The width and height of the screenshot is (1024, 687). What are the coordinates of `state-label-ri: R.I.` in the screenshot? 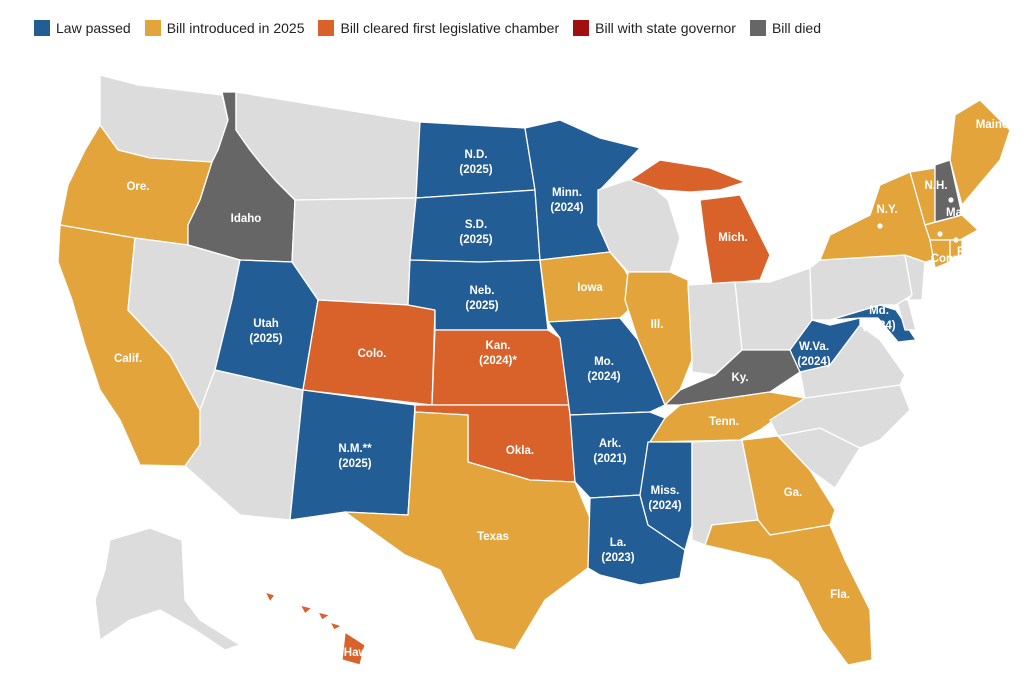 It's located at (966, 252).